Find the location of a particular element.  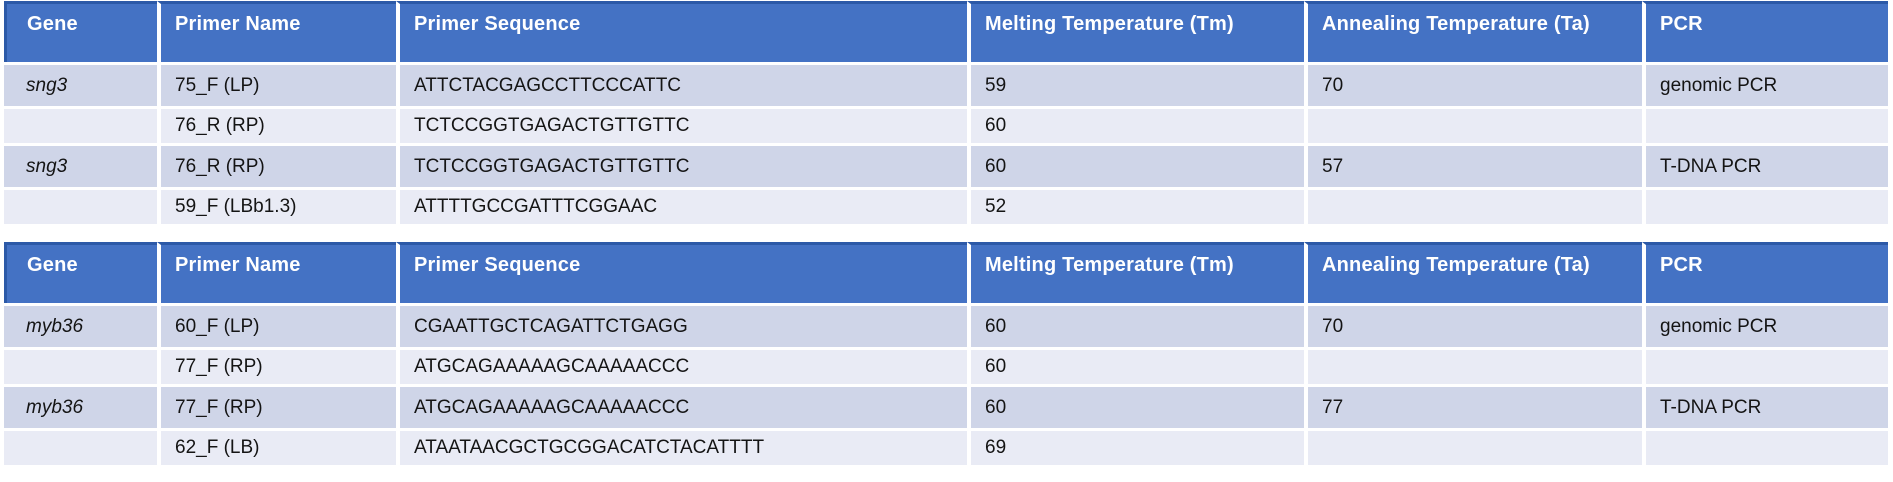

primer-sequence-cell: ATTCTACGAGCCTTCCCATTC is located at coordinates (681, 84).